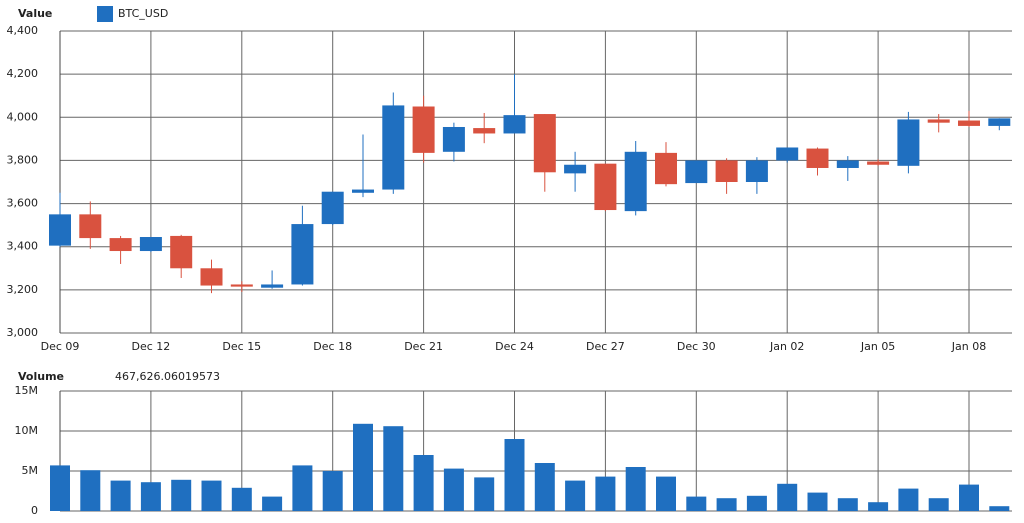 This screenshot has height=523, width=1024. What do you see at coordinates (60, 346) in the screenshot?
I see `x-tick-label: Dec 09` at bounding box center [60, 346].